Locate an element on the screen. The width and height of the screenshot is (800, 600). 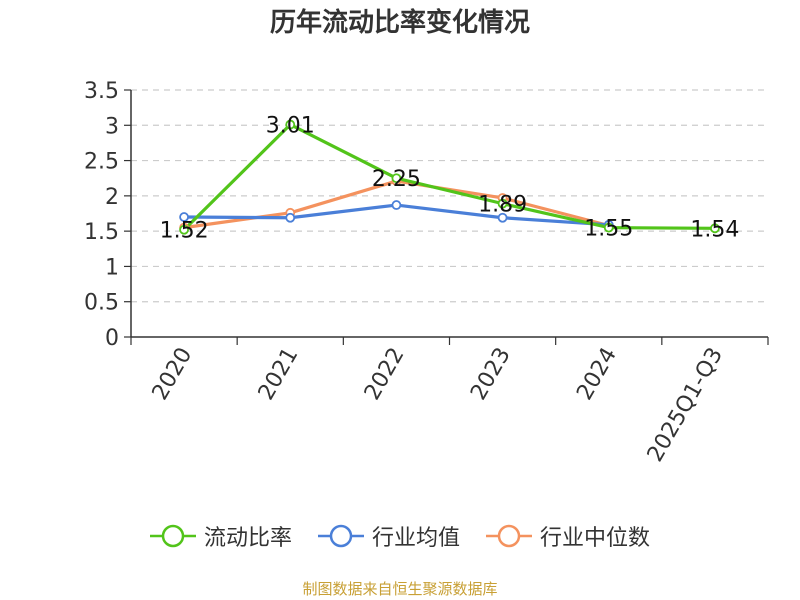
x-tick-label: 2025Q1-Q3 is located at coordinates (685, 405).